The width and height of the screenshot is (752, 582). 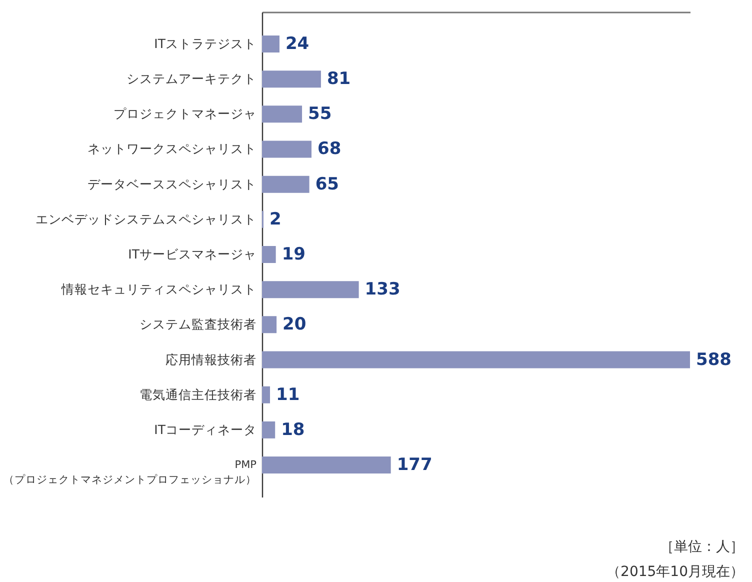 What do you see at coordinates (172, 184) in the screenshot?
I see `y-tick-label: データベーススペシャリスト` at bounding box center [172, 184].